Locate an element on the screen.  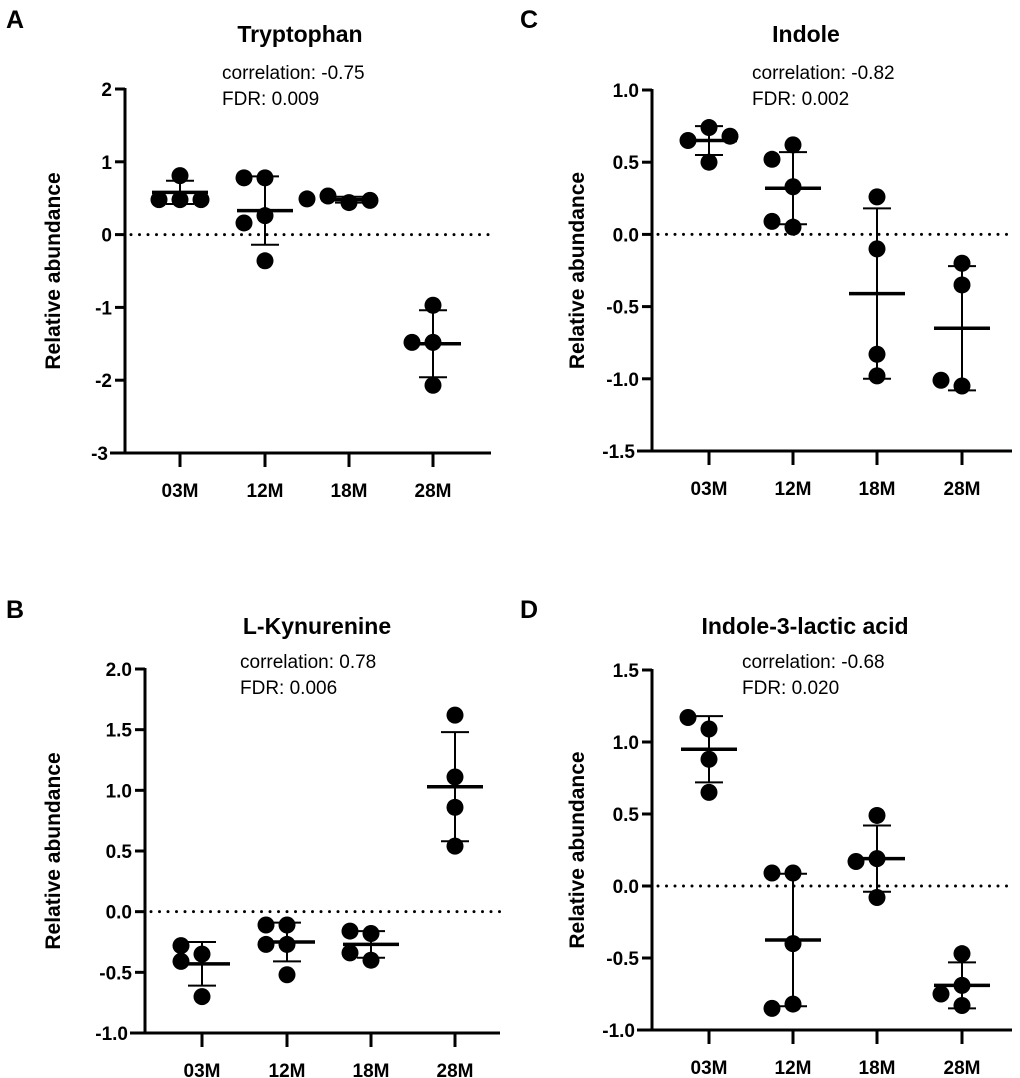
correlation-annotation: correlation: 0.78 is located at coordinates (308, 662).